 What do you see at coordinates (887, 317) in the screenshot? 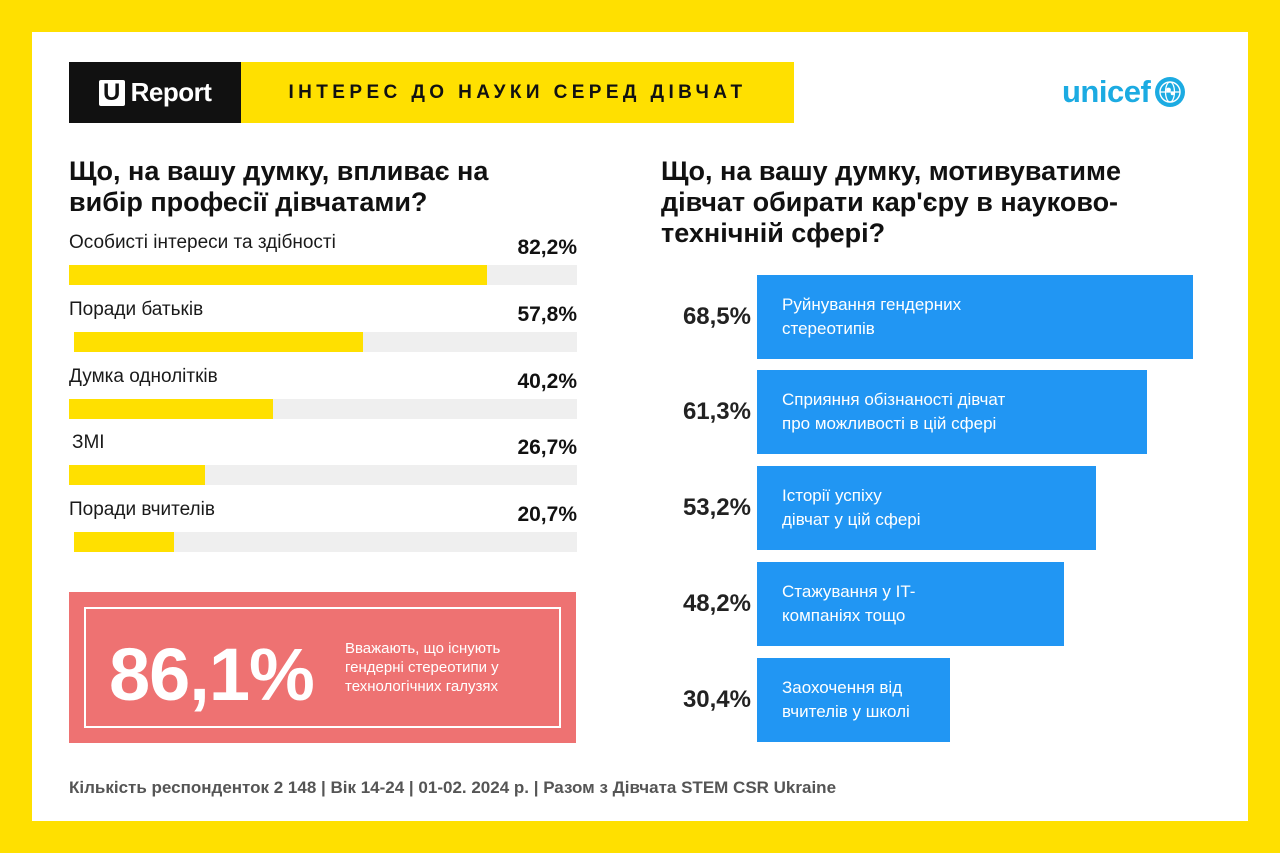
I see `bar-label: Руйнування гендерних стереотипів` at bounding box center [887, 317].